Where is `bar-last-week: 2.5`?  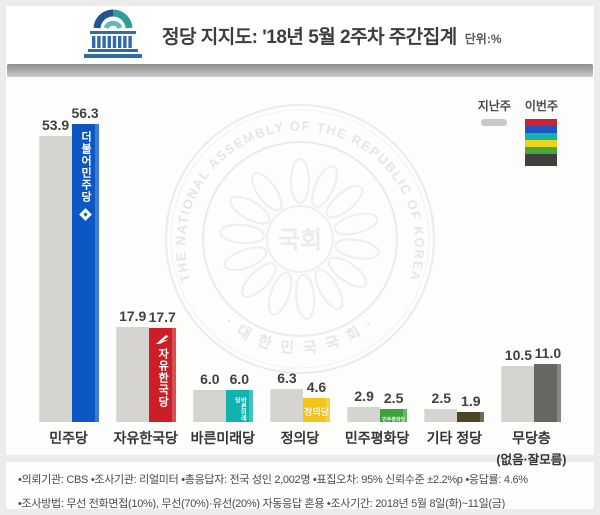
bar-last-week: 2.5 is located at coordinates (441, 406).